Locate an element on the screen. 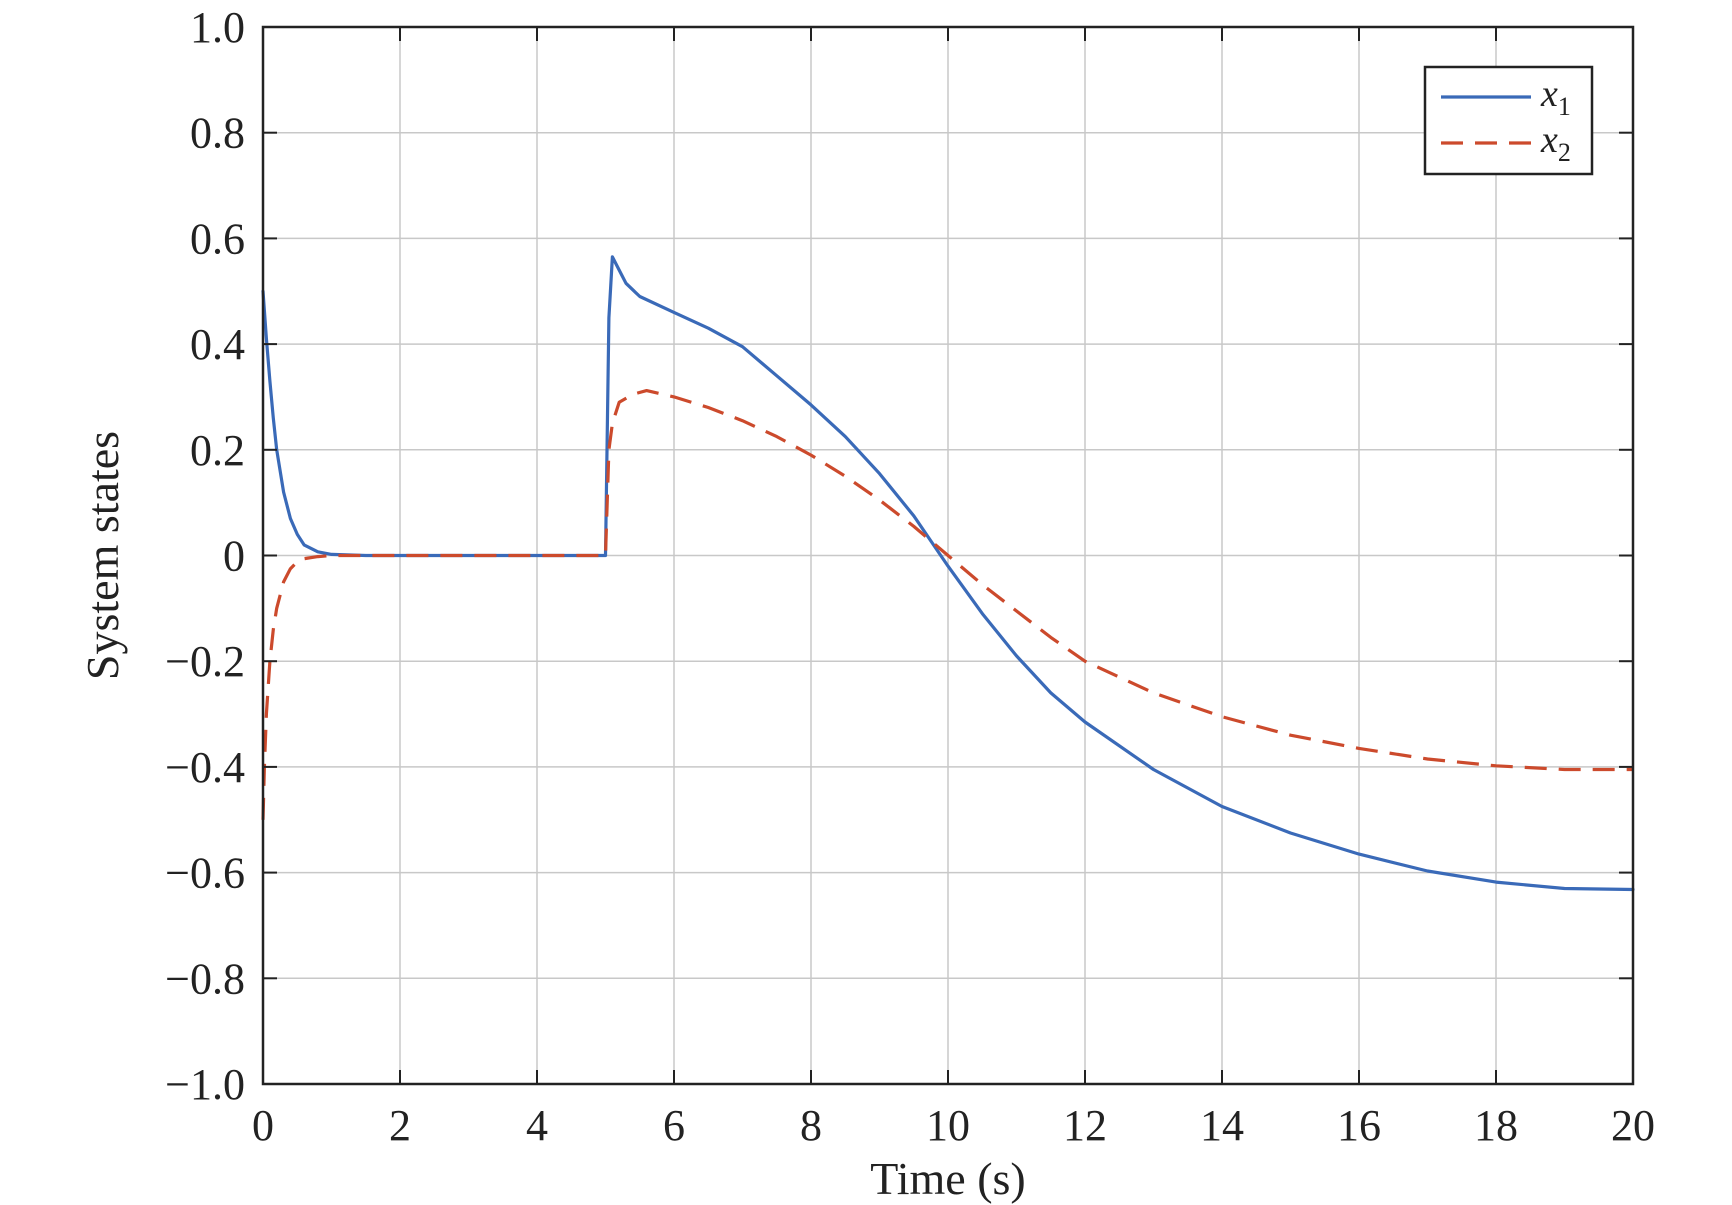 The image size is (1732, 1205). x-tick-label: 20 is located at coordinates (1633, 1125).